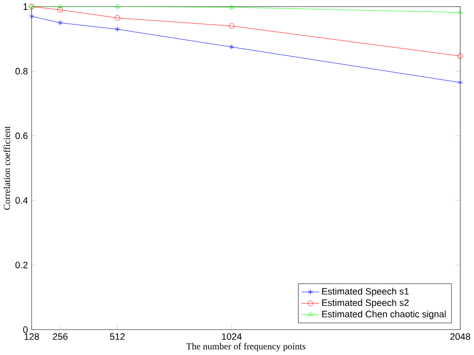  What do you see at coordinates (365, 292) in the screenshot?
I see `legend-label: Estimated Speech s1` at bounding box center [365, 292].